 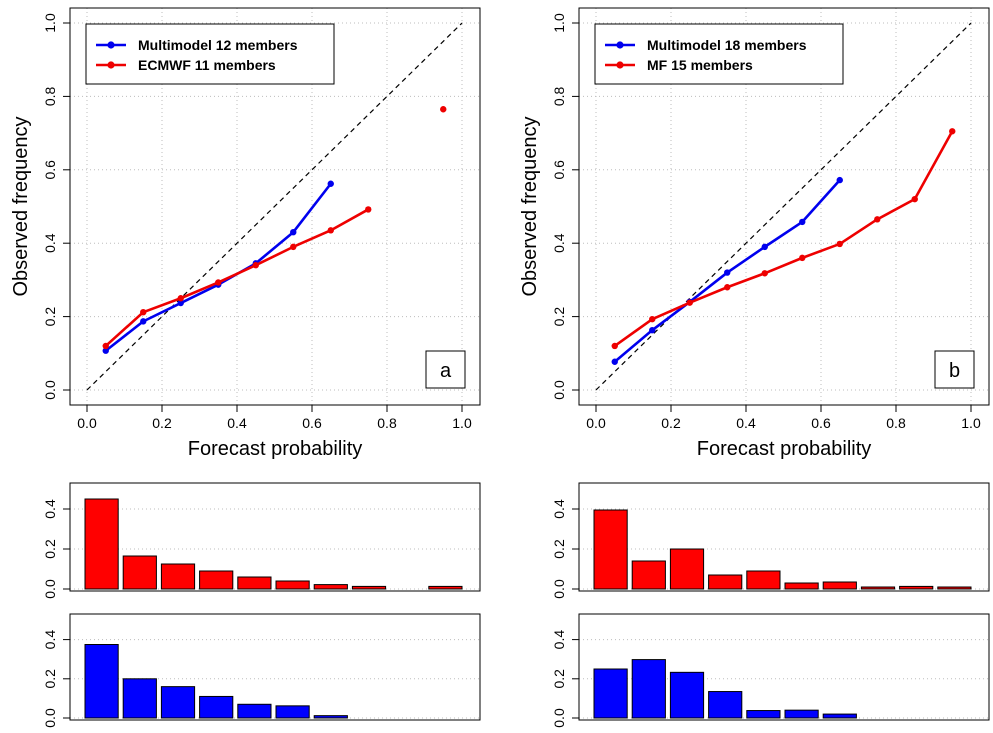 I want to click on histogram-blue-a: 0.0 0.2 0.4, so click(x=261, y=670).